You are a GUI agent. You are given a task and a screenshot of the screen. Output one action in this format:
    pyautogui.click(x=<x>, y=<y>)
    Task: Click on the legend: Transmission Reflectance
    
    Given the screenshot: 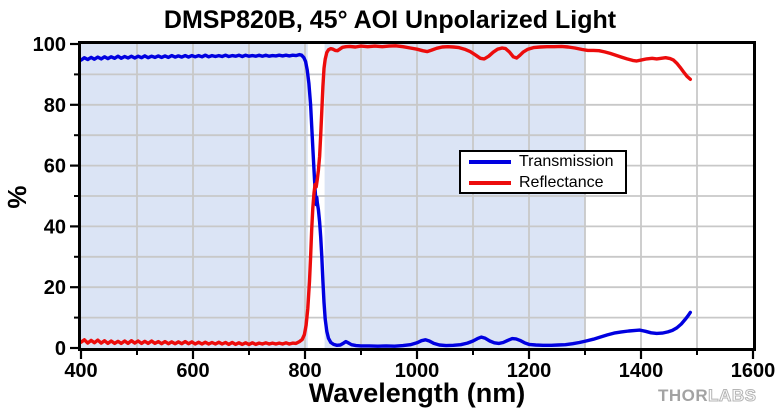 What is the action you would take?
    pyautogui.click(x=543, y=172)
    